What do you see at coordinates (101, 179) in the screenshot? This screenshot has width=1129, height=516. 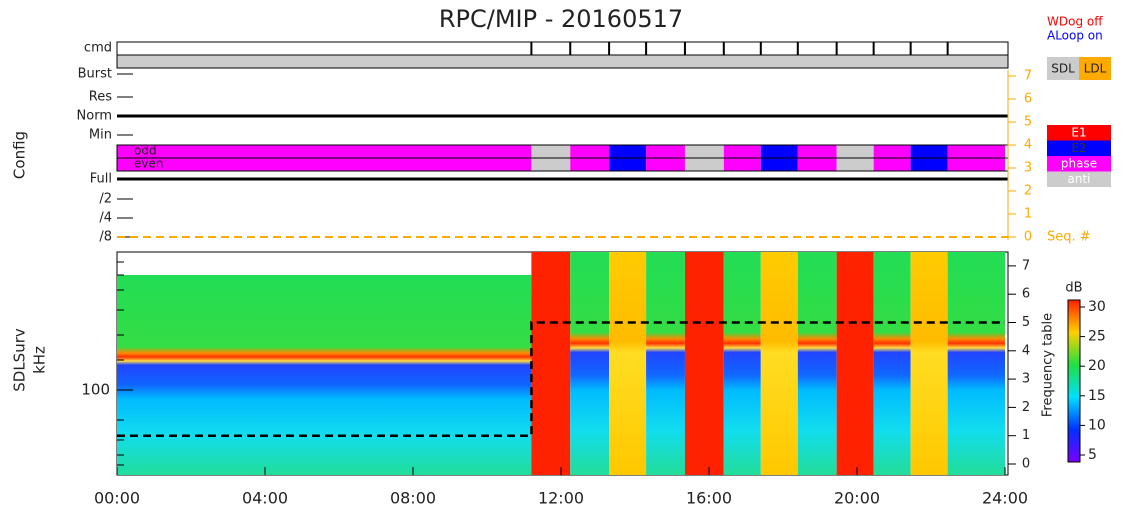 I see `row-label: Full` at bounding box center [101, 179].